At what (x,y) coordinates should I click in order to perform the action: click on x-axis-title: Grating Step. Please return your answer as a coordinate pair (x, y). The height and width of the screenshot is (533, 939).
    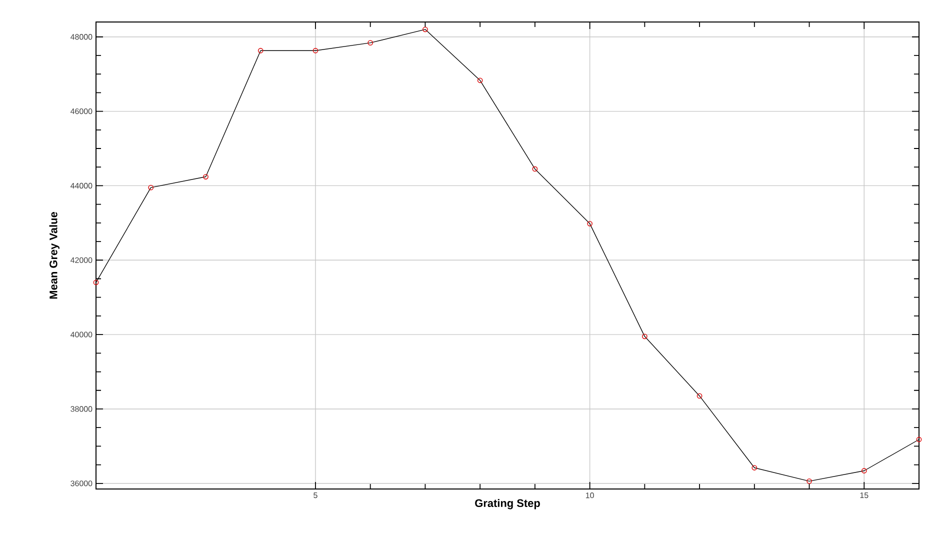
    Looking at the image, I should click on (507, 504).